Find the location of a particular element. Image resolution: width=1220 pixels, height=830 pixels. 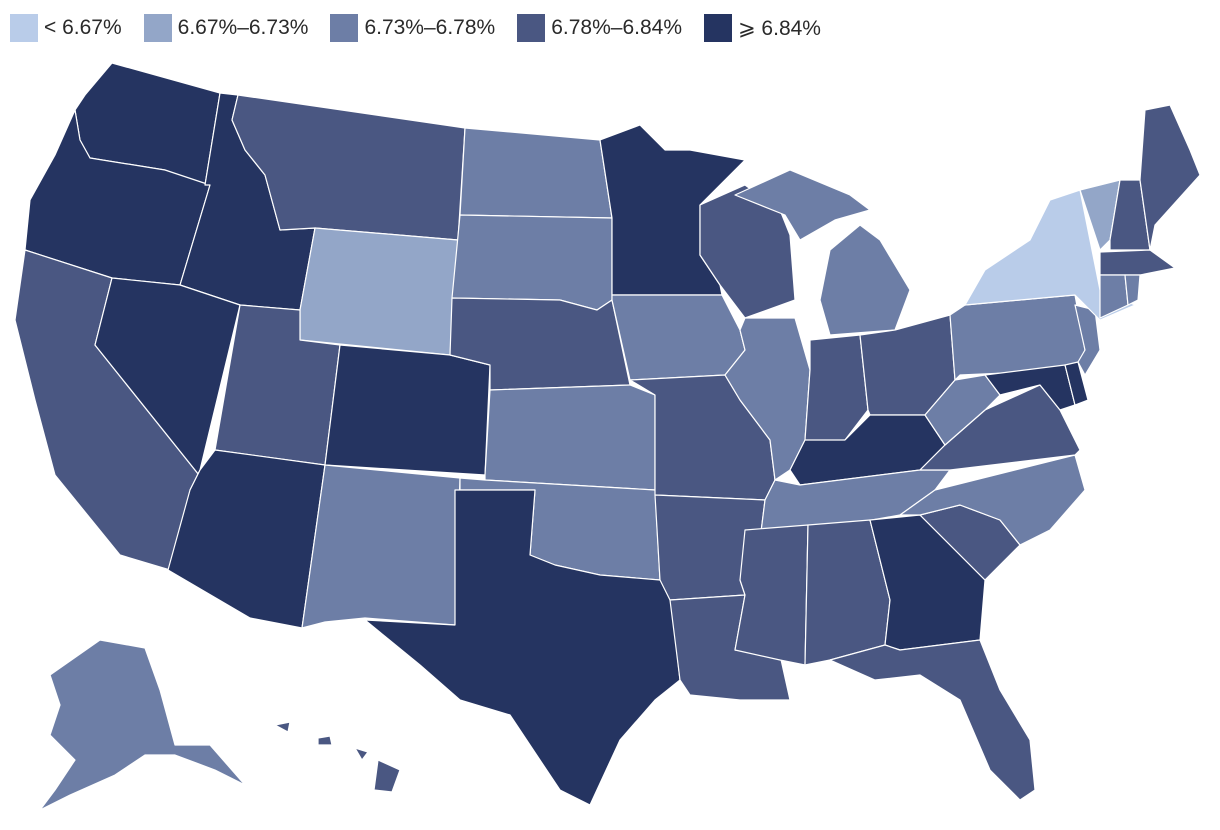

legend-label: 6.67%–6.73% is located at coordinates (243, 27).